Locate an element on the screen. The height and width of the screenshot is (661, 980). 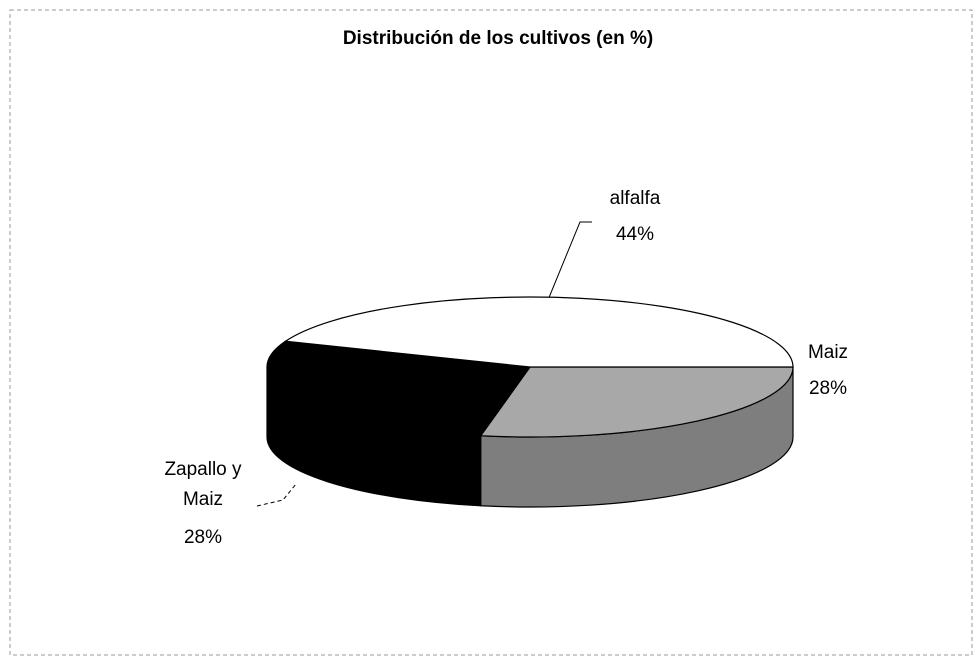
slice-label: Zapallo y Maiz is located at coordinates (203, 484).